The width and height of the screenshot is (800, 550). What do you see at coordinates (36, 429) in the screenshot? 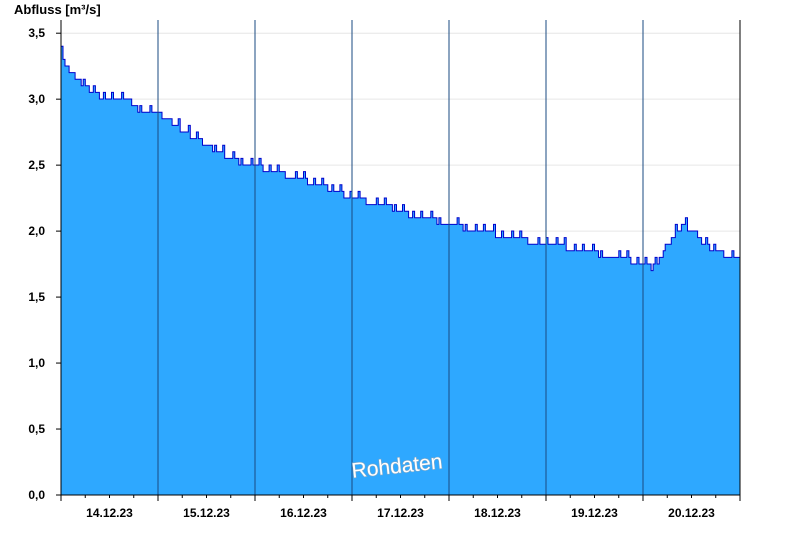
I see `y-tick-label: 0,5` at bounding box center [36, 429].